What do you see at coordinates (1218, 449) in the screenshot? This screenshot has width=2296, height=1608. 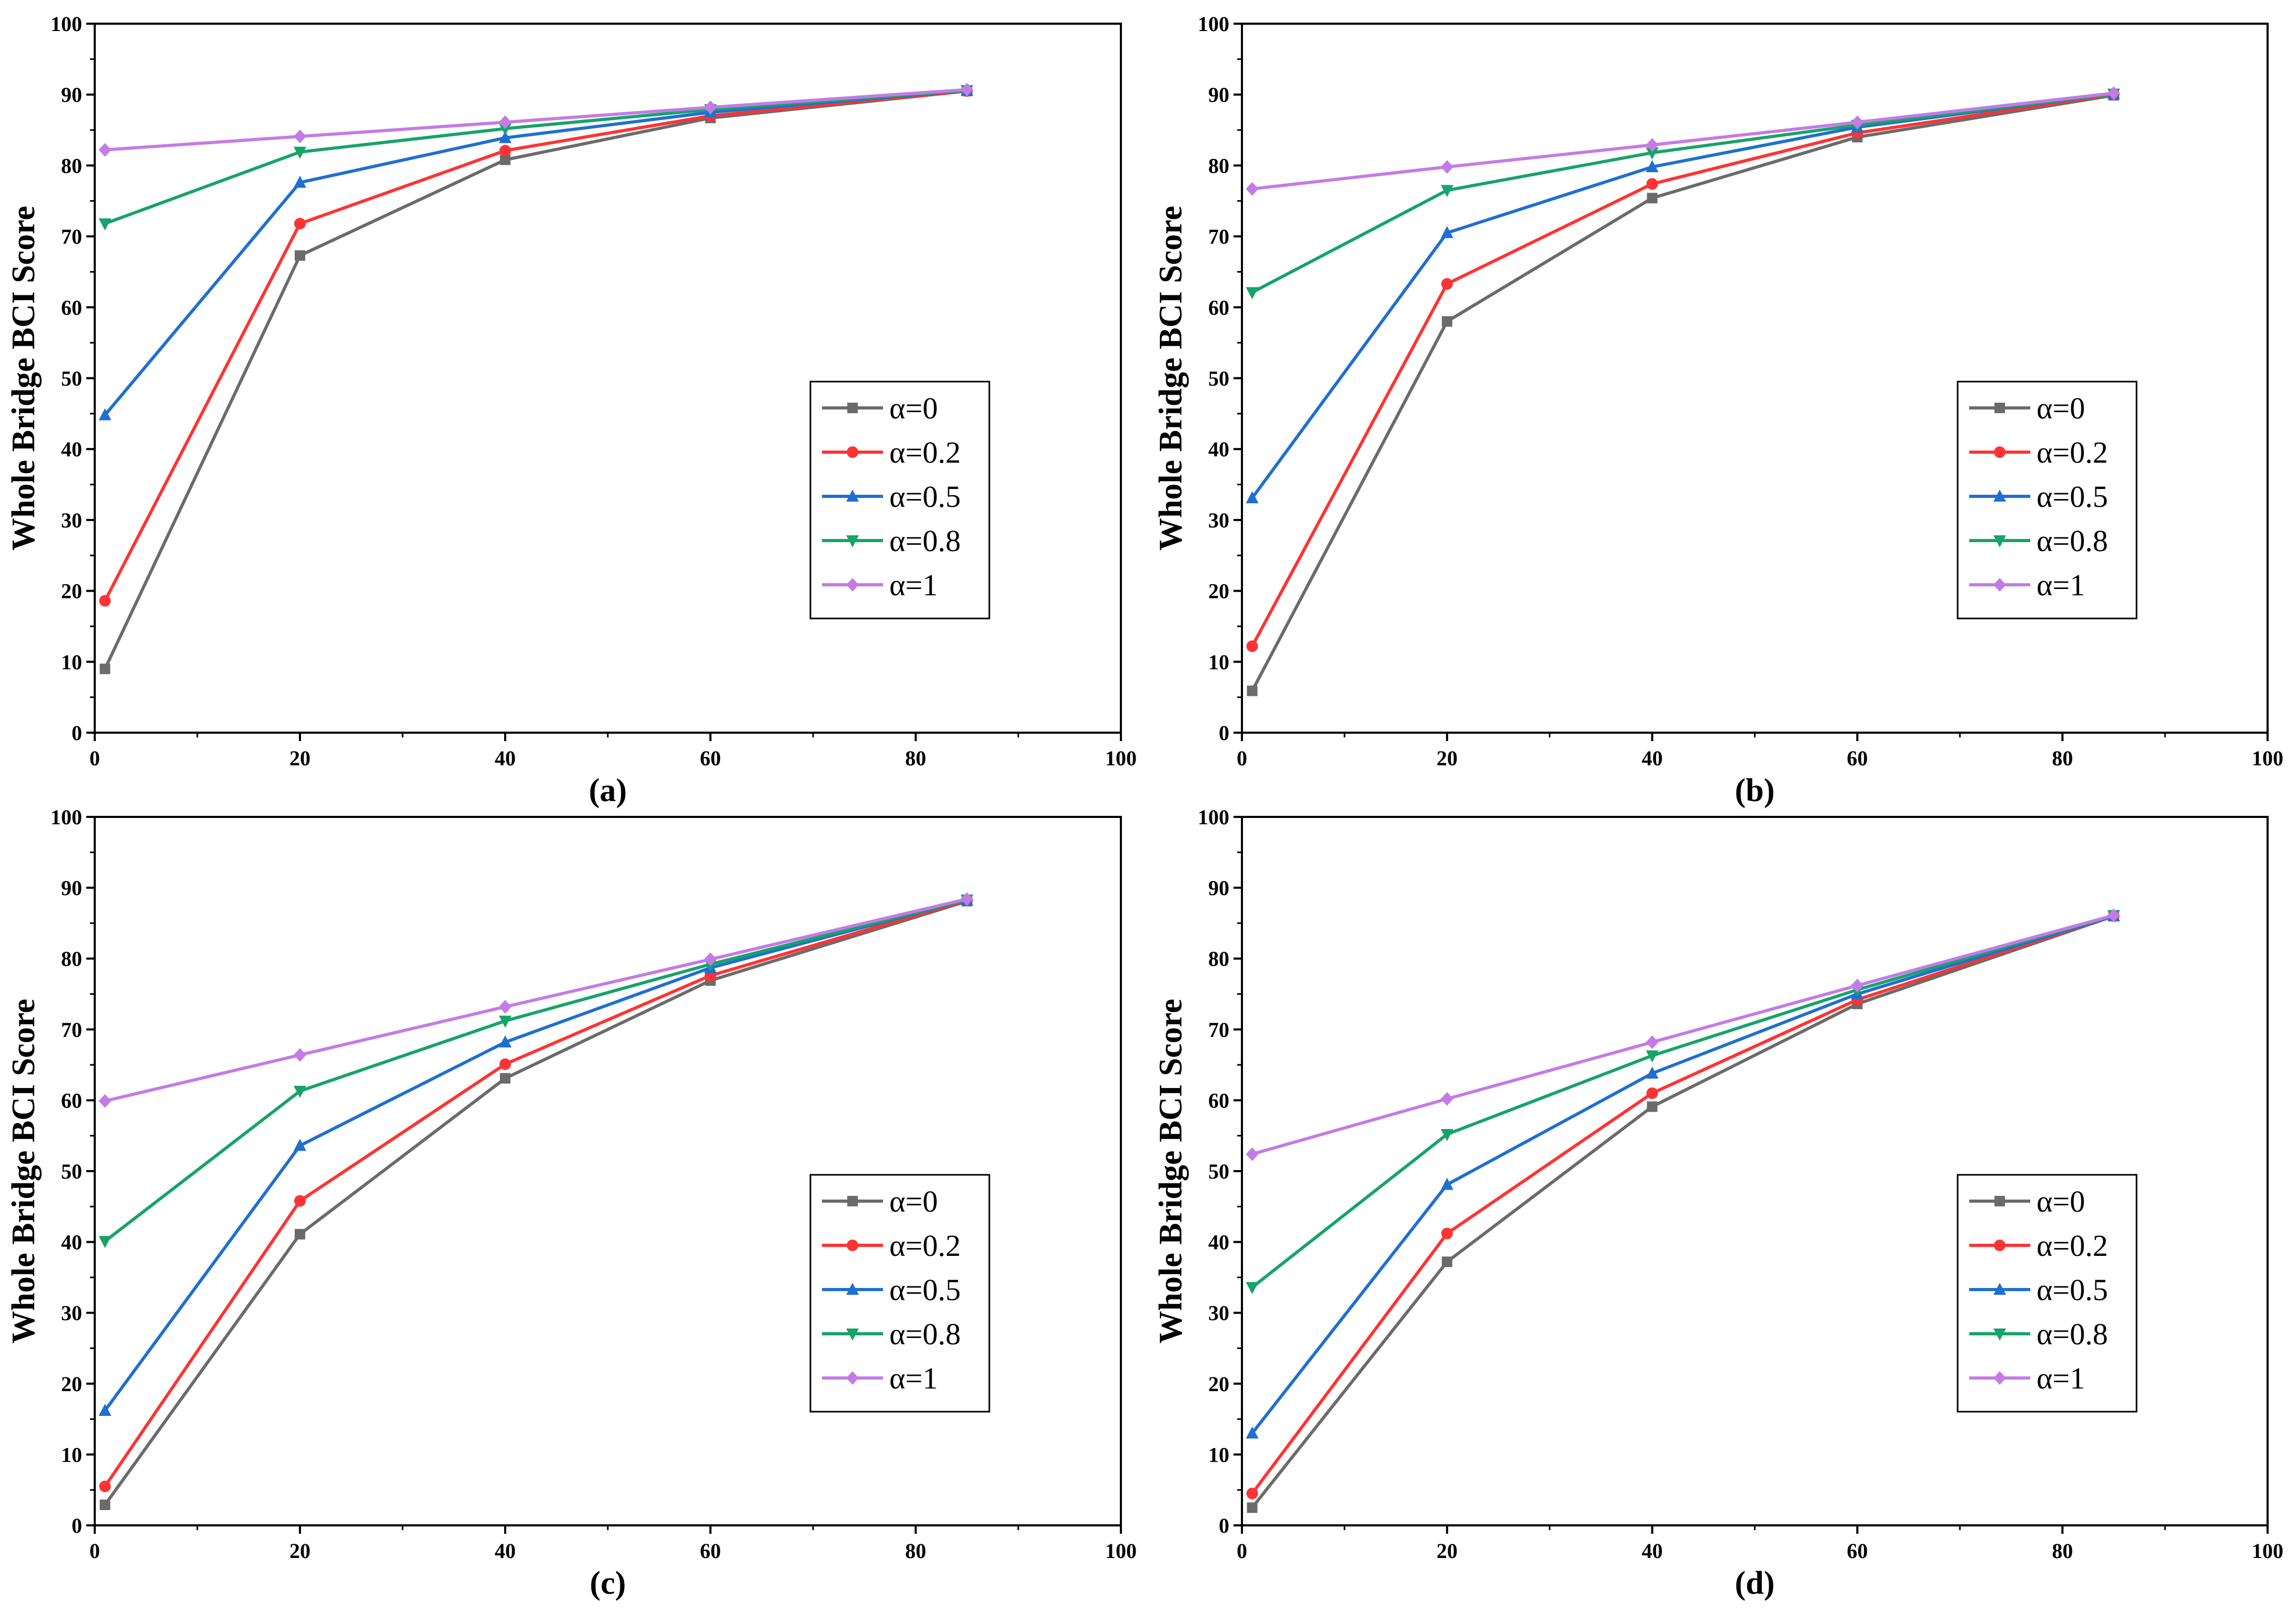 I see `y-tick-label: 40` at bounding box center [1218, 449].